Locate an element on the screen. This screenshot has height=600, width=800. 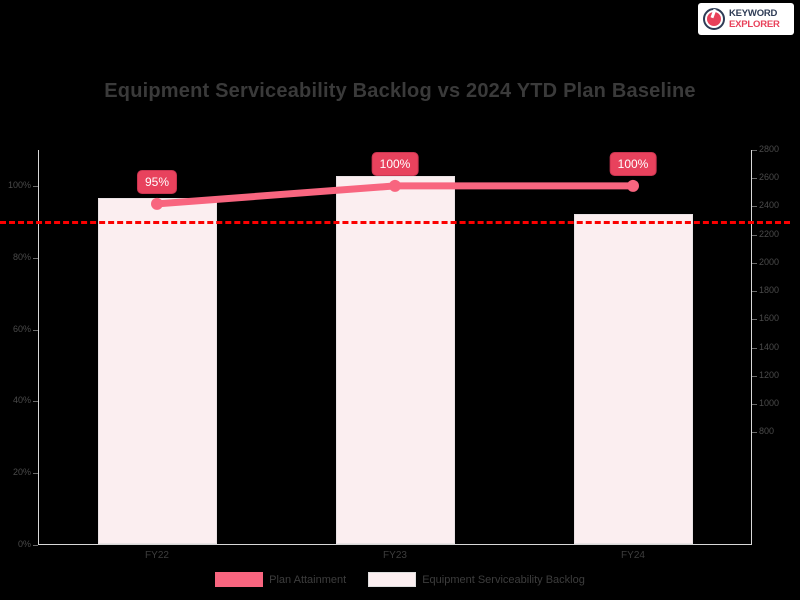
legend-label-bar: Equipment Serviceability Backlog is located at coordinates (503, 579).